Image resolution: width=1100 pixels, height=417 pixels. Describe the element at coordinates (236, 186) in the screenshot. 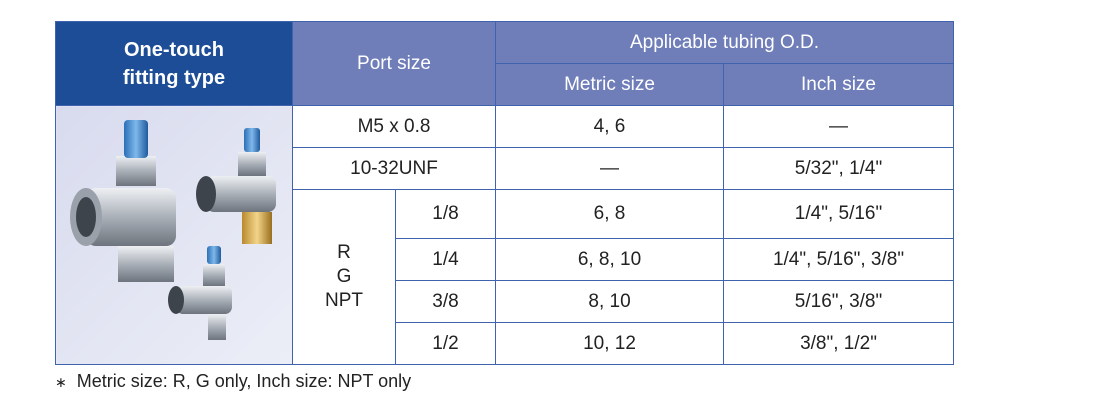

I see `fitting-brass` at that location.